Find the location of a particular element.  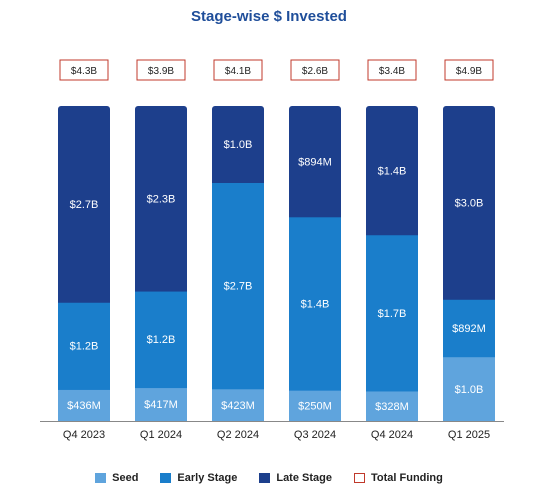

total-funding-label-q4-2023: $4.3B is located at coordinates (84, 71).